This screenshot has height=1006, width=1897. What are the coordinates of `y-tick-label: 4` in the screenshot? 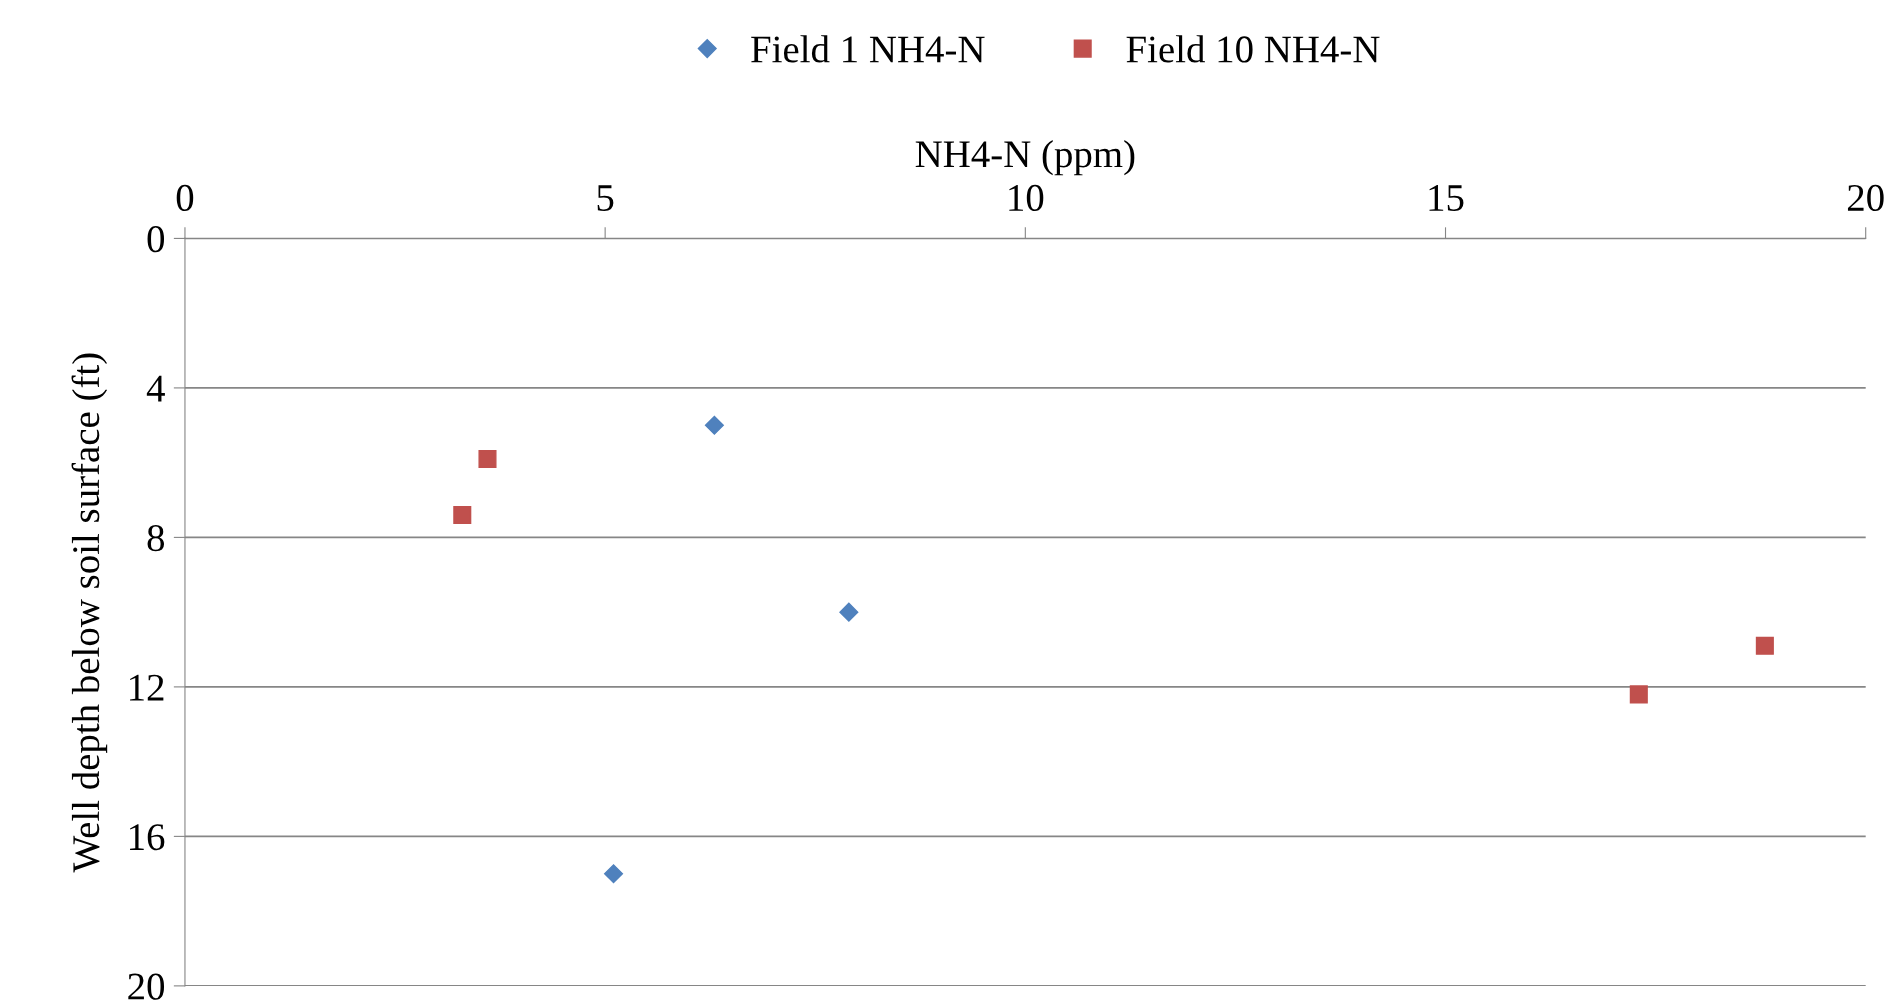 It's located at (155, 388).